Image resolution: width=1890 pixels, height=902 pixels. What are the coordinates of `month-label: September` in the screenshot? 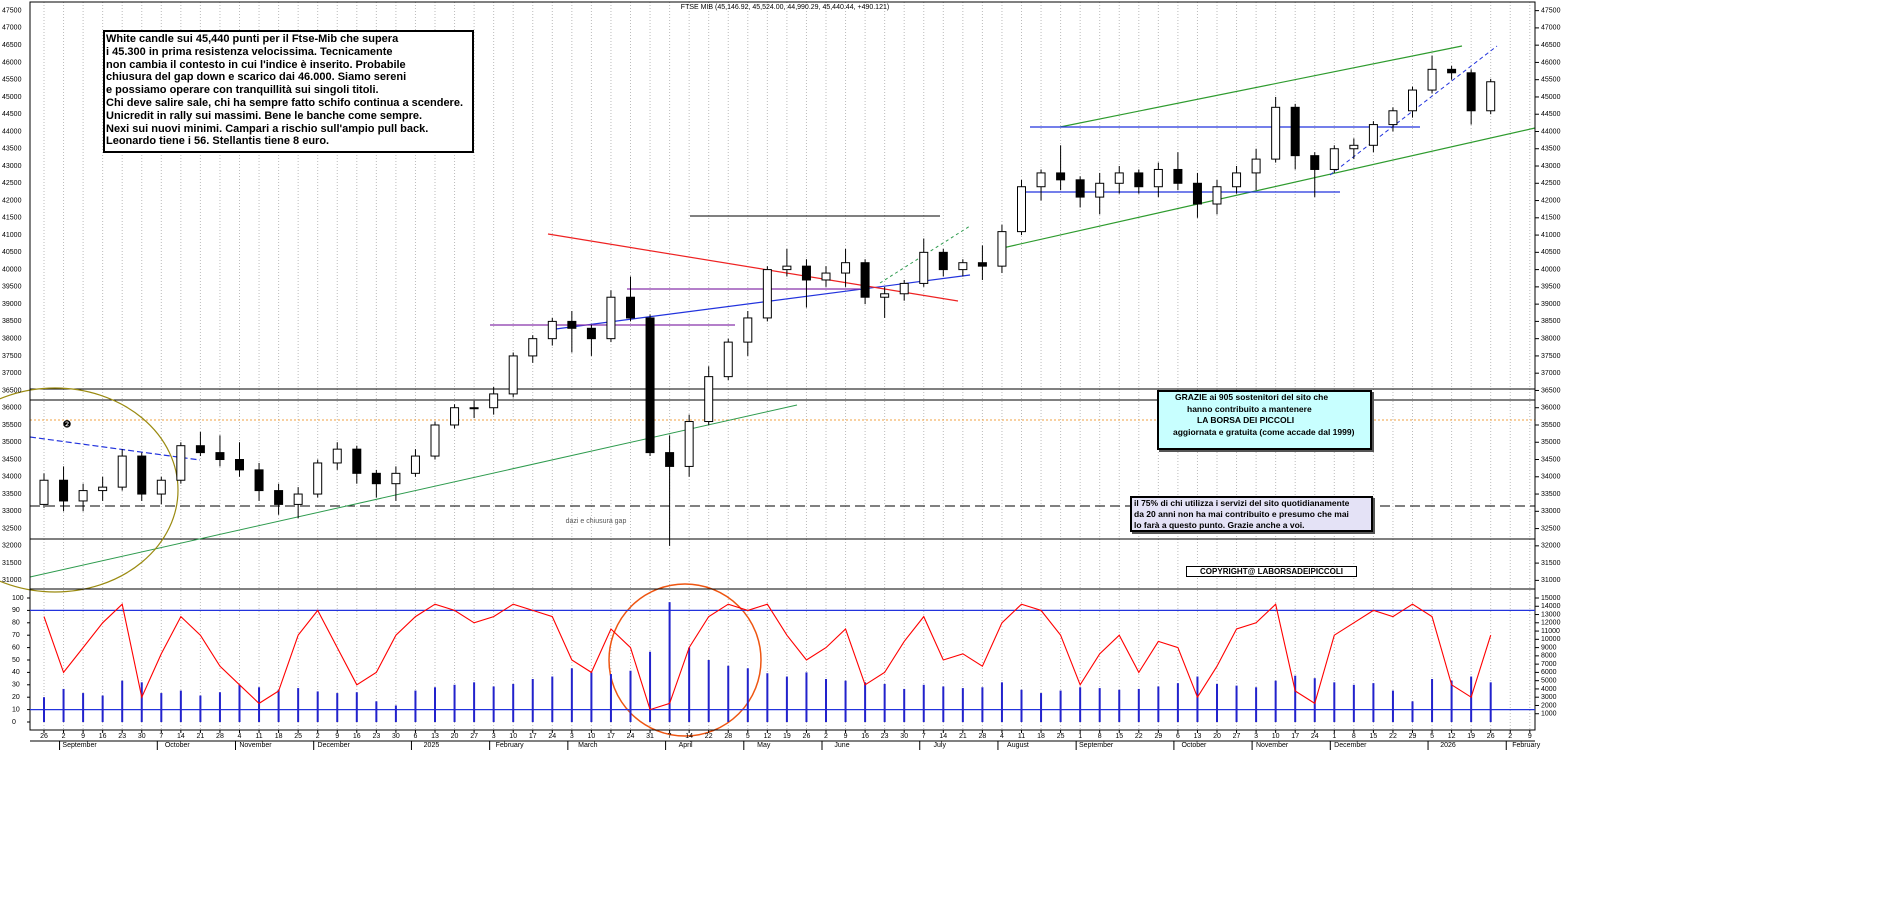 It's located at (1096, 745).